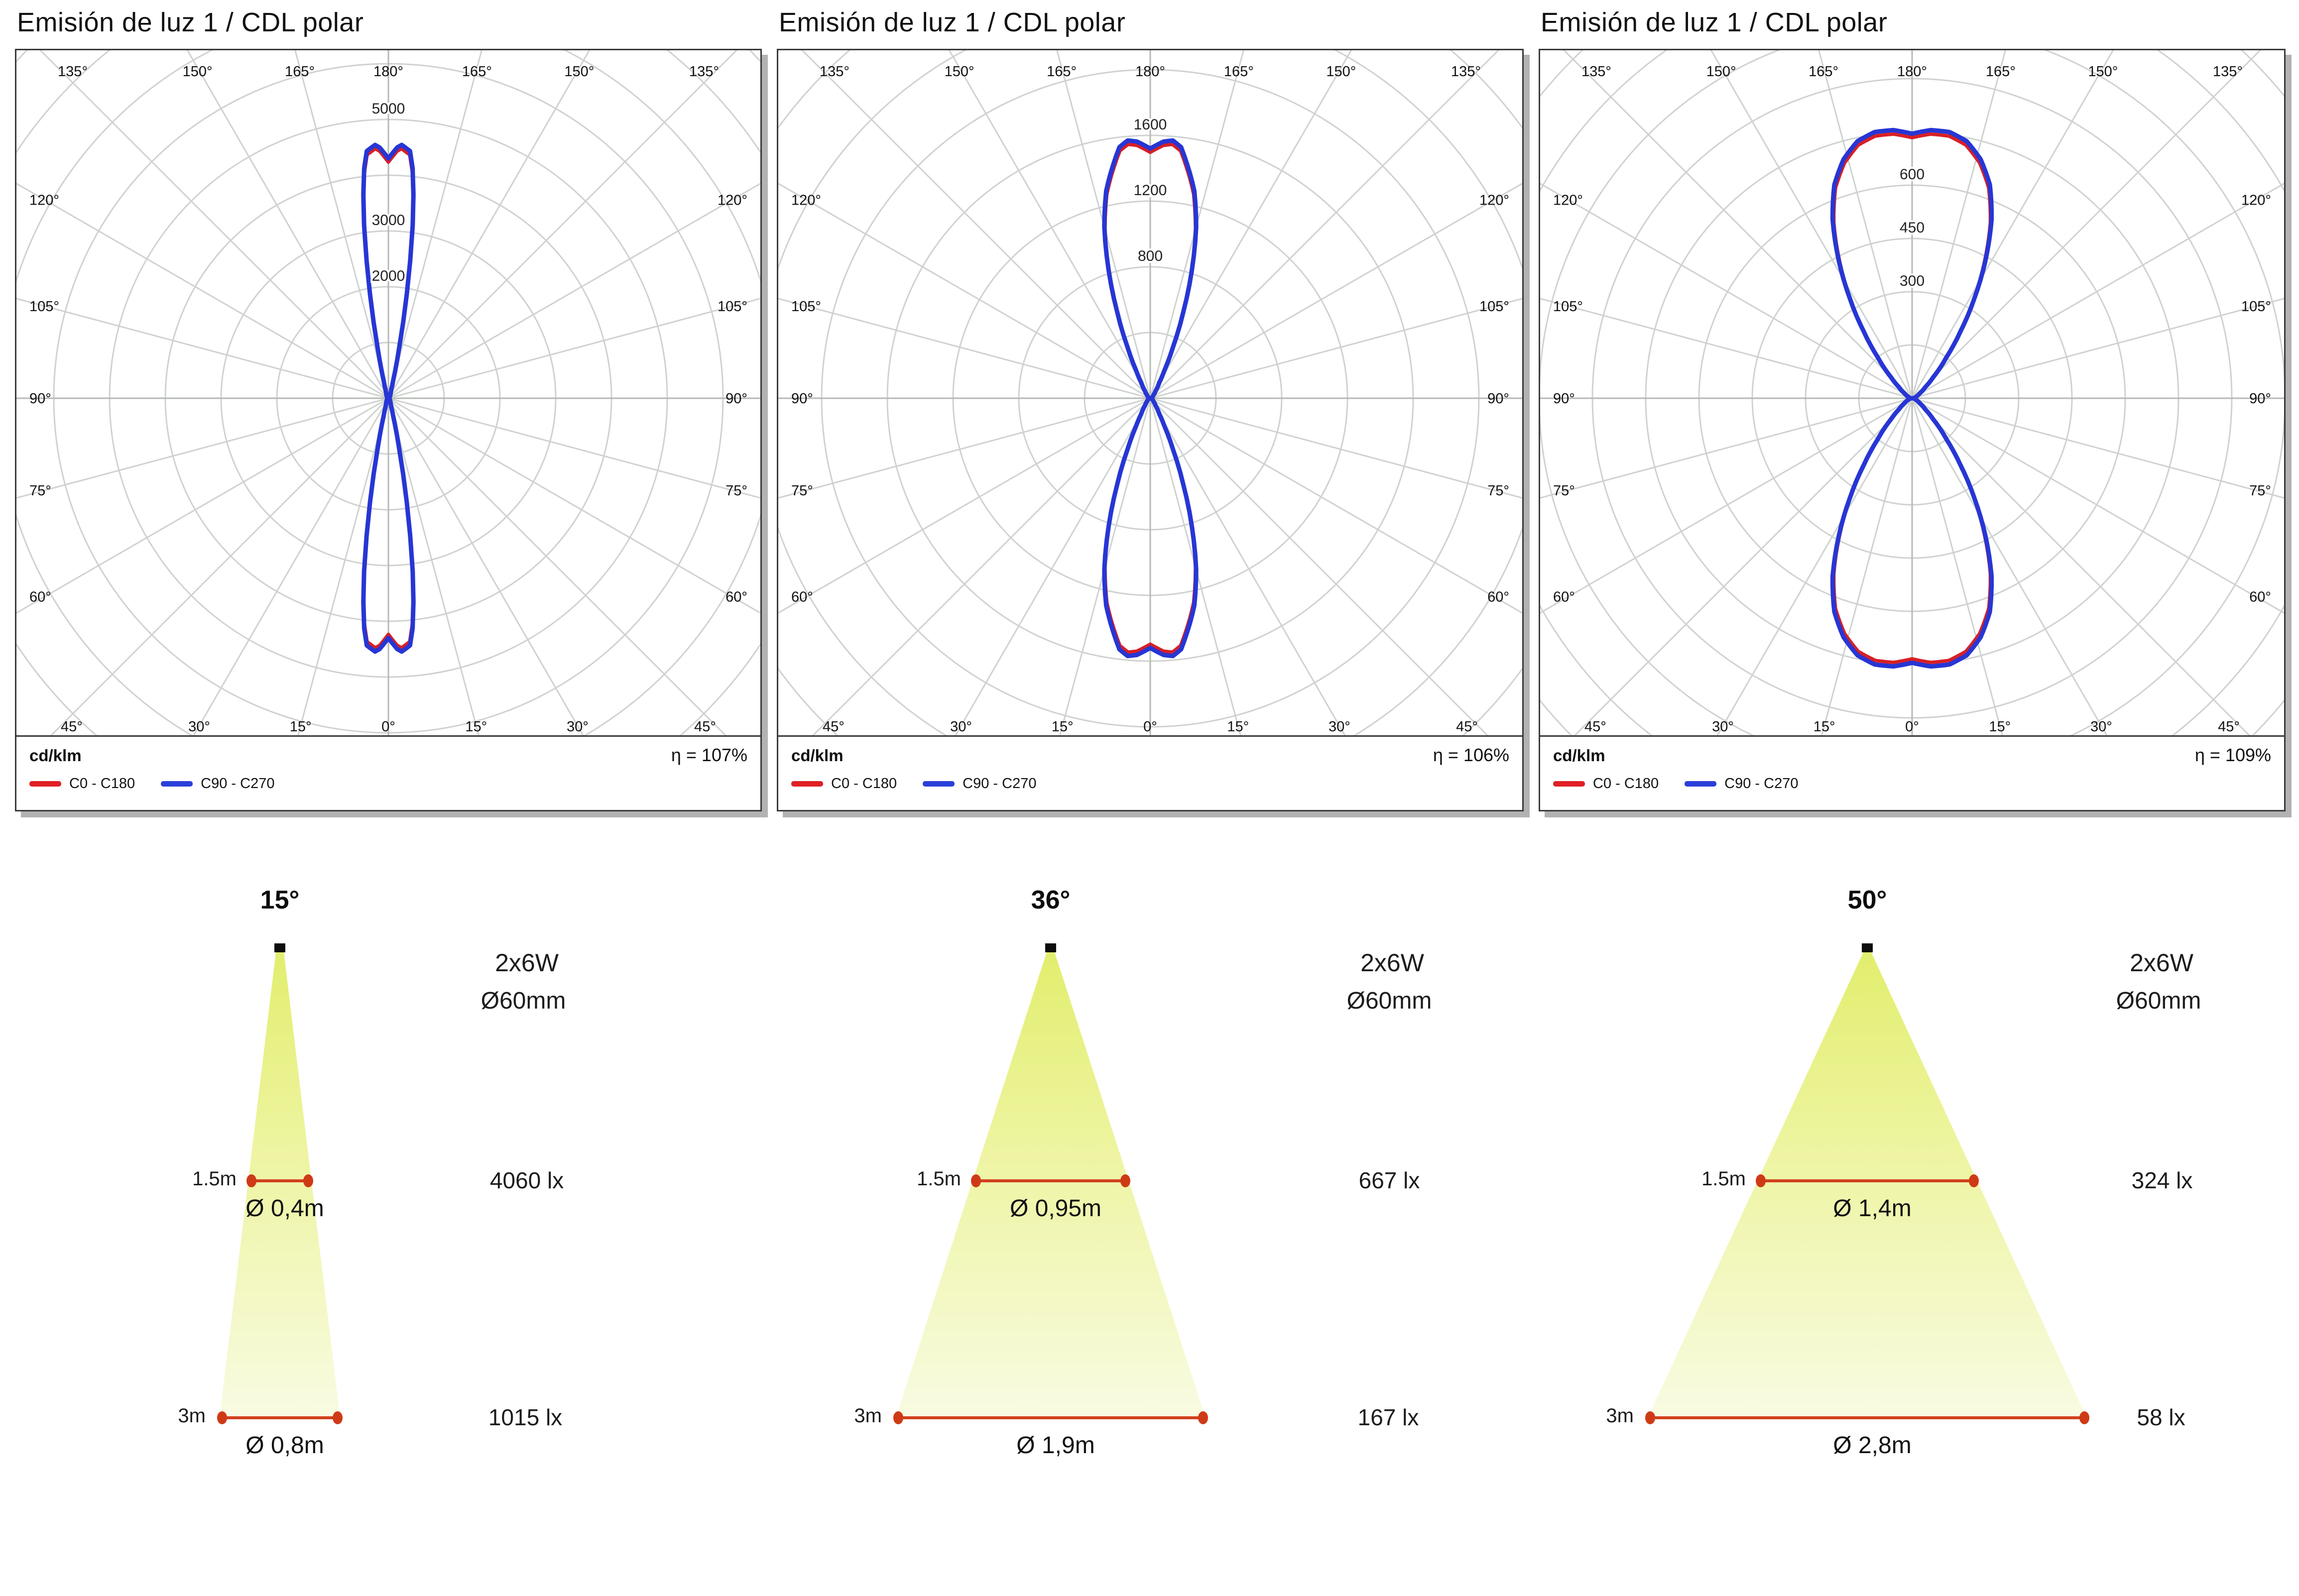 The height and width of the screenshot is (1596, 2299). What do you see at coordinates (389, 276) in the screenshot?
I see `svg-text: 2000` at bounding box center [389, 276].